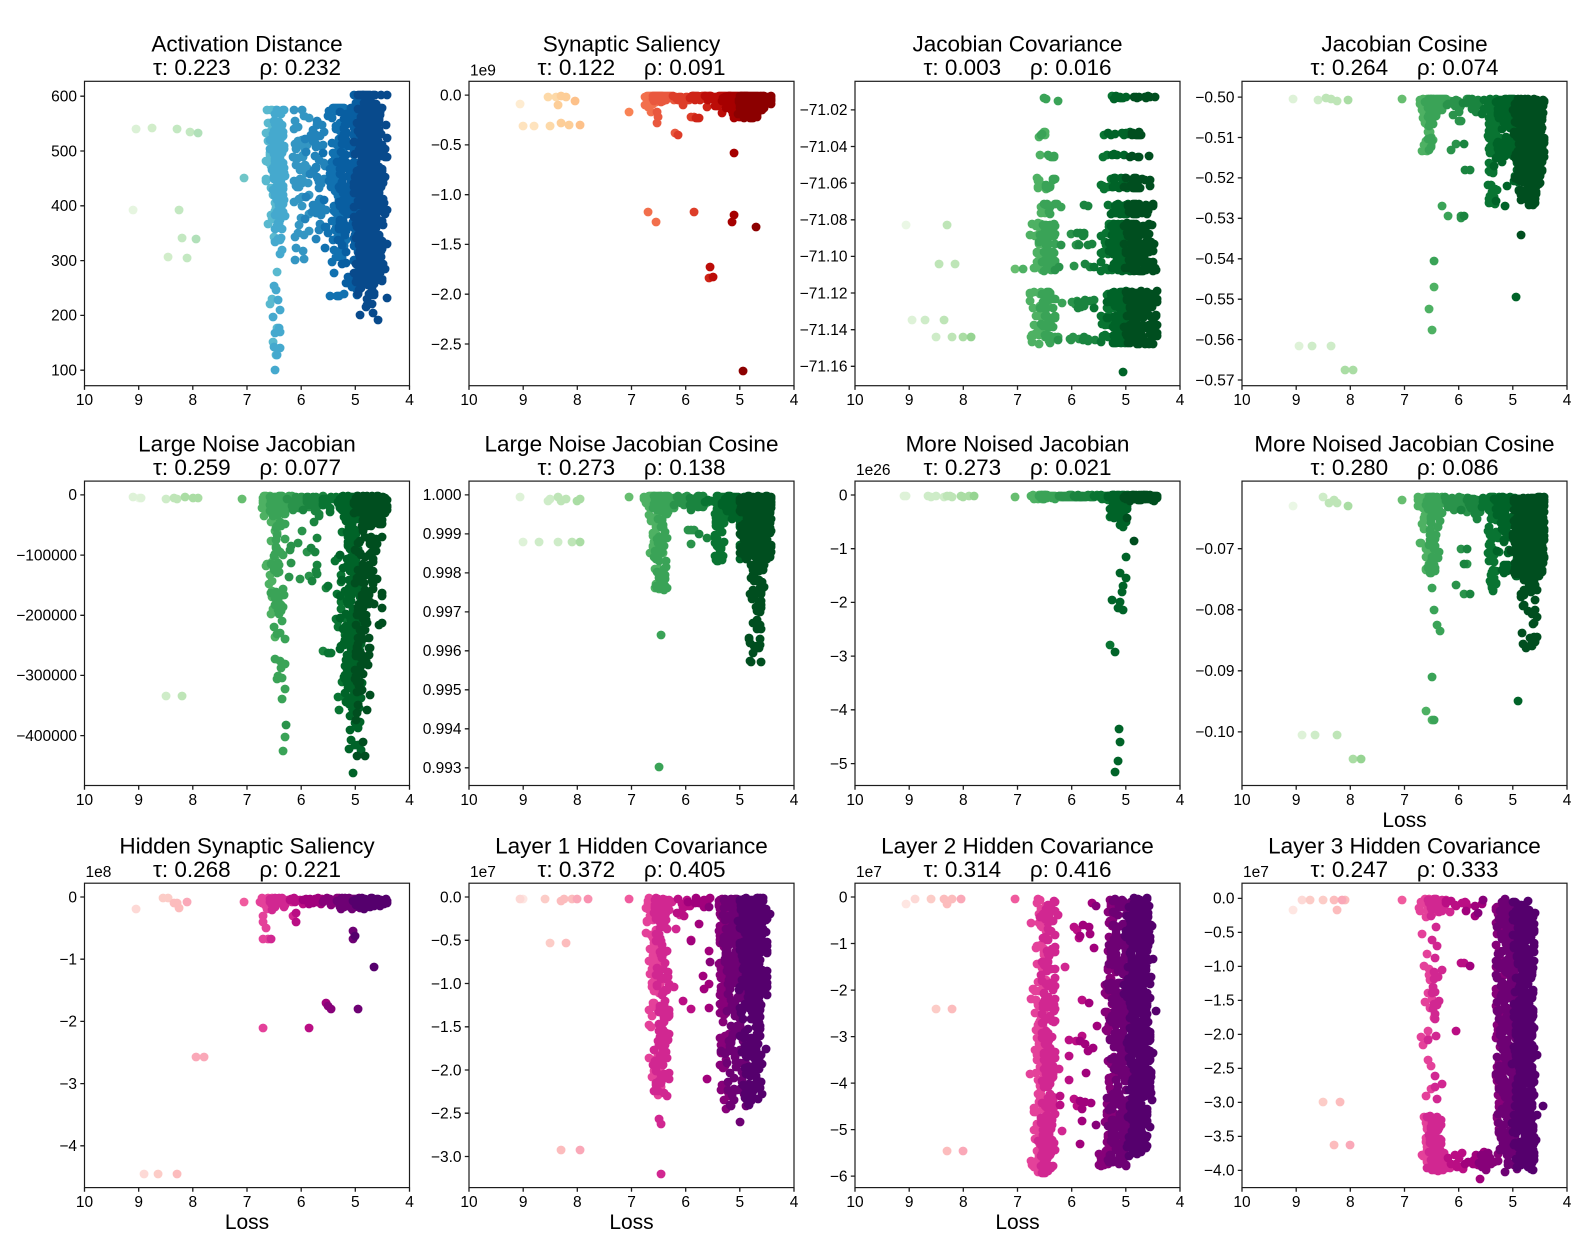 The height and width of the screenshot is (1247, 1581). What do you see at coordinates (1214, 380) in the screenshot?
I see `svg-text: −0.57` at bounding box center [1214, 380].